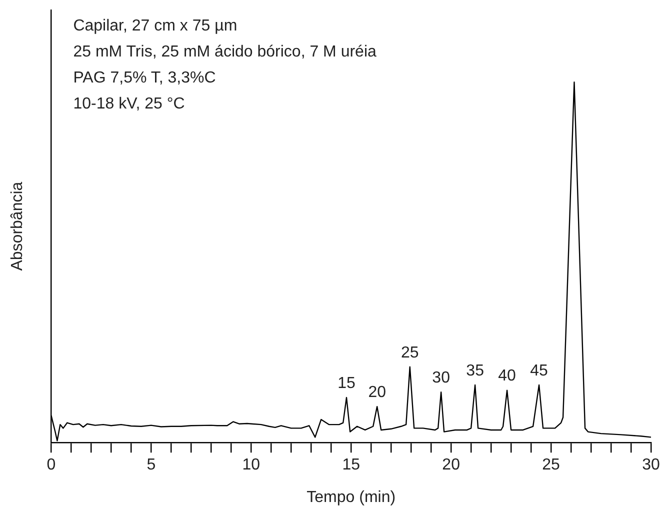 This screenshot has width=663, height=515. I want to click on x-tick-label: 15, so click(351, 465).